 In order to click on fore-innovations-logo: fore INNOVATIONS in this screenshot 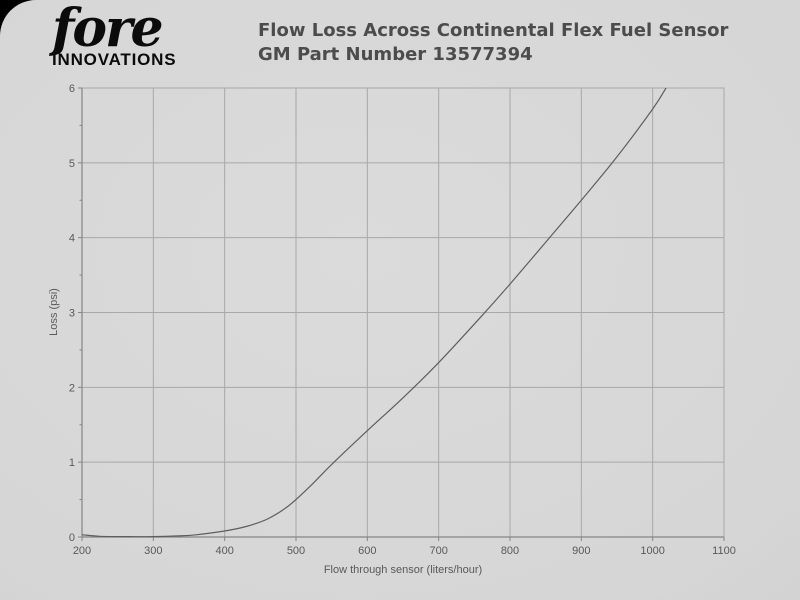, I will do `click(114, 34)`.